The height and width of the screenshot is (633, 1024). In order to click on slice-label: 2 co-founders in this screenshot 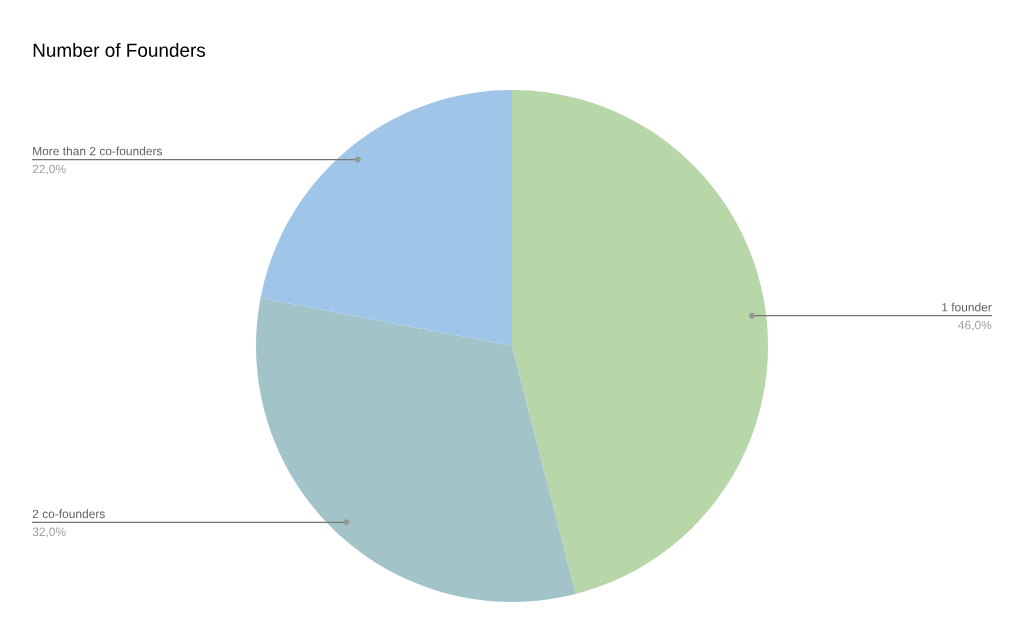, I will do `click(68, 514)`.